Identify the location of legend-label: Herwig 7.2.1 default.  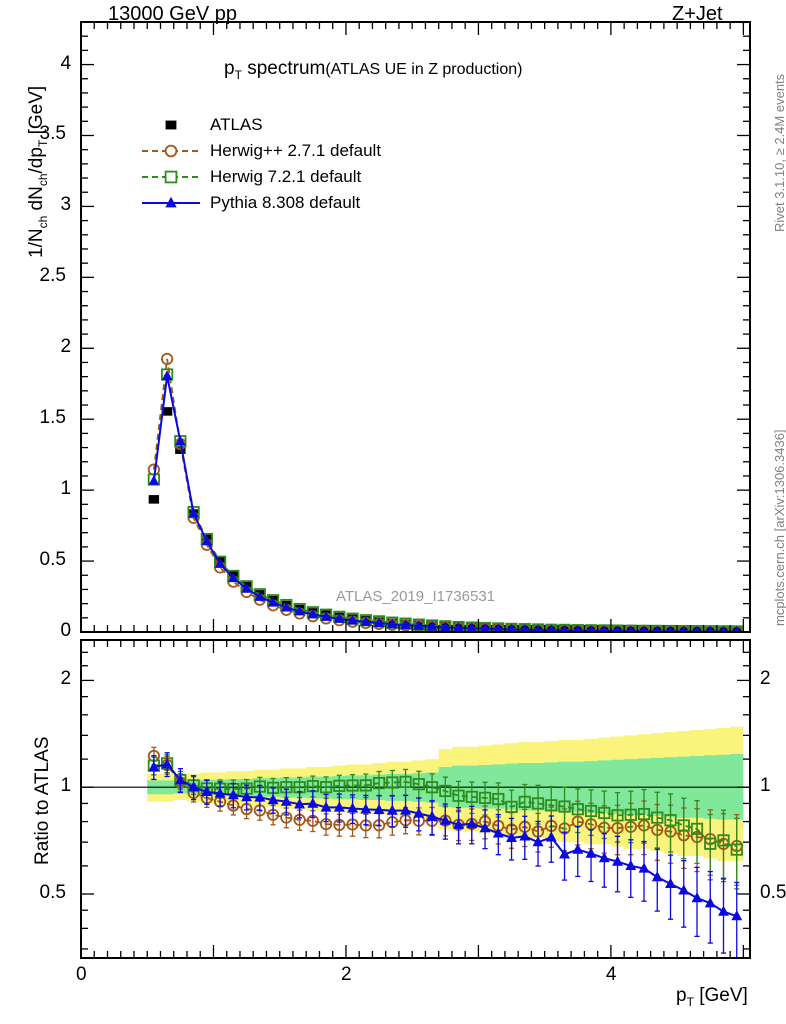
(286, 176).